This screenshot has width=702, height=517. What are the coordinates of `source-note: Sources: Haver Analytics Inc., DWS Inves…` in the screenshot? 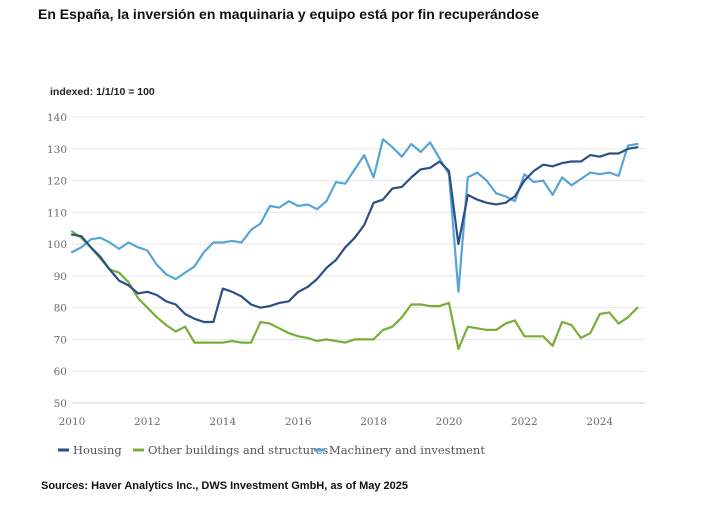 It's located at (224, 486).